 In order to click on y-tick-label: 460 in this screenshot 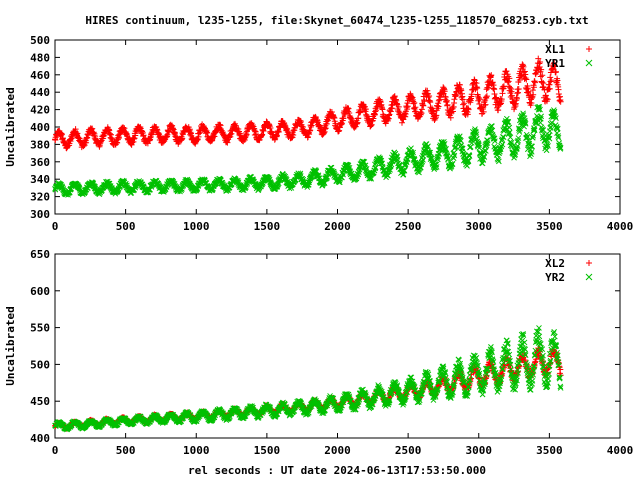, I will do `click(40, 75)`.